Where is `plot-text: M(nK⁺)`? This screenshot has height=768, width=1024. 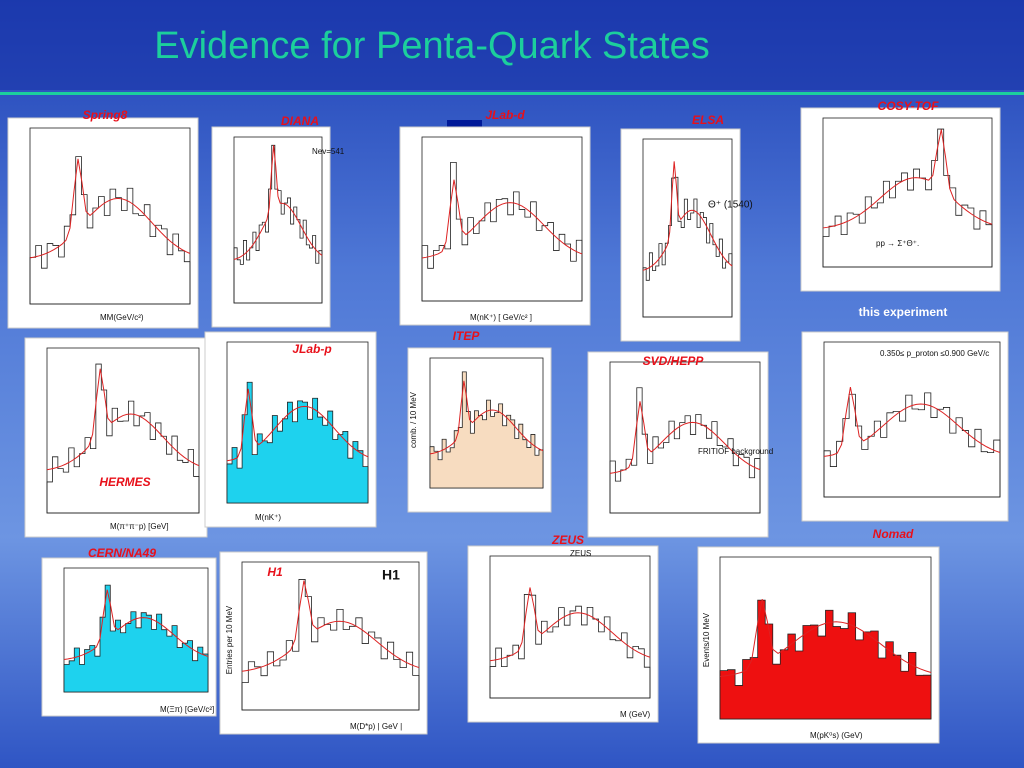 plot-text: M(nK⁺) is located at coordinates (268, 517).